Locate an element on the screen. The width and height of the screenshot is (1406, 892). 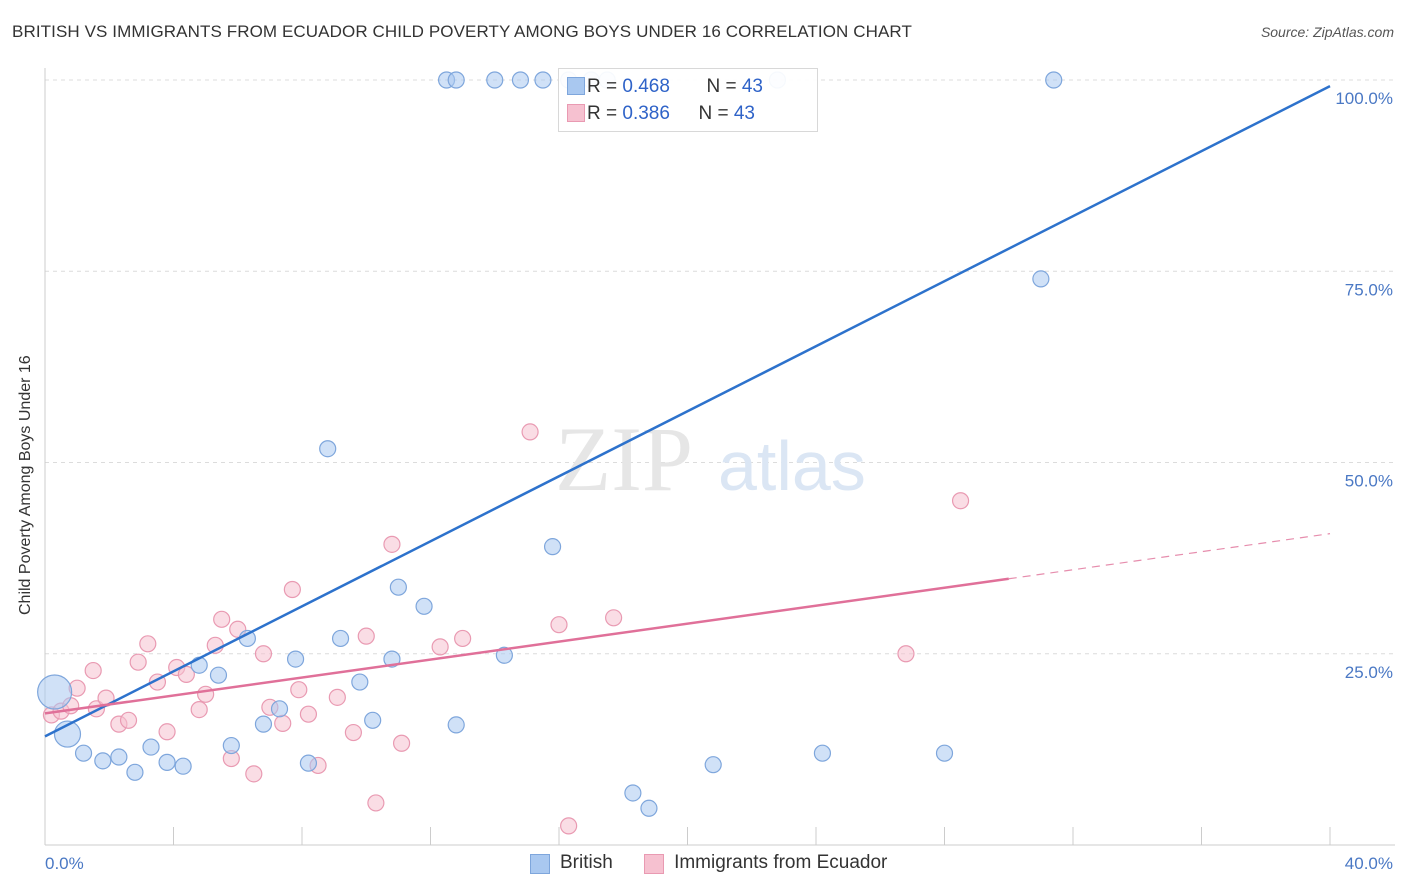
legend-british-label: British is located at coordinates (586, 862).